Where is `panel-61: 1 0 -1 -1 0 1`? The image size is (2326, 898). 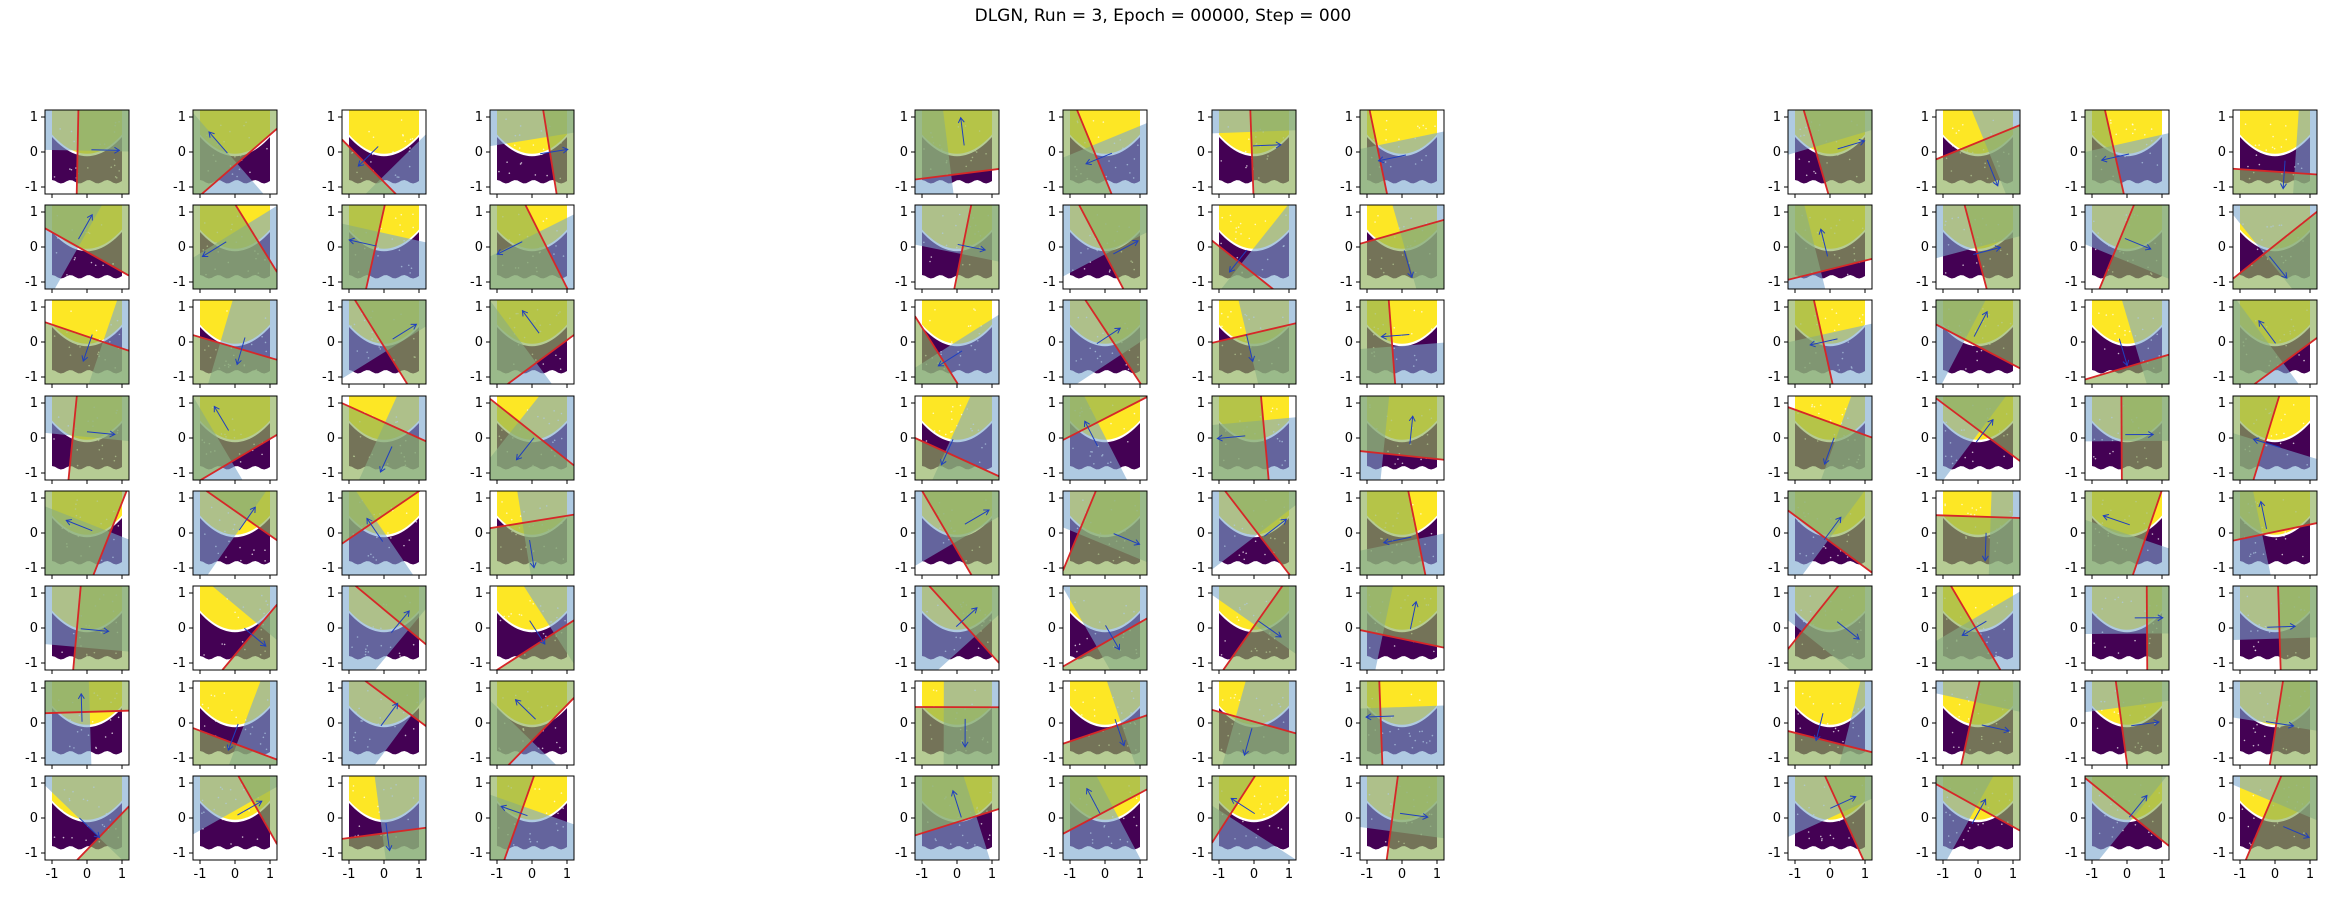 panel-61: 1 0 -1 -1 0 1 is located at coordinates (947, 828).